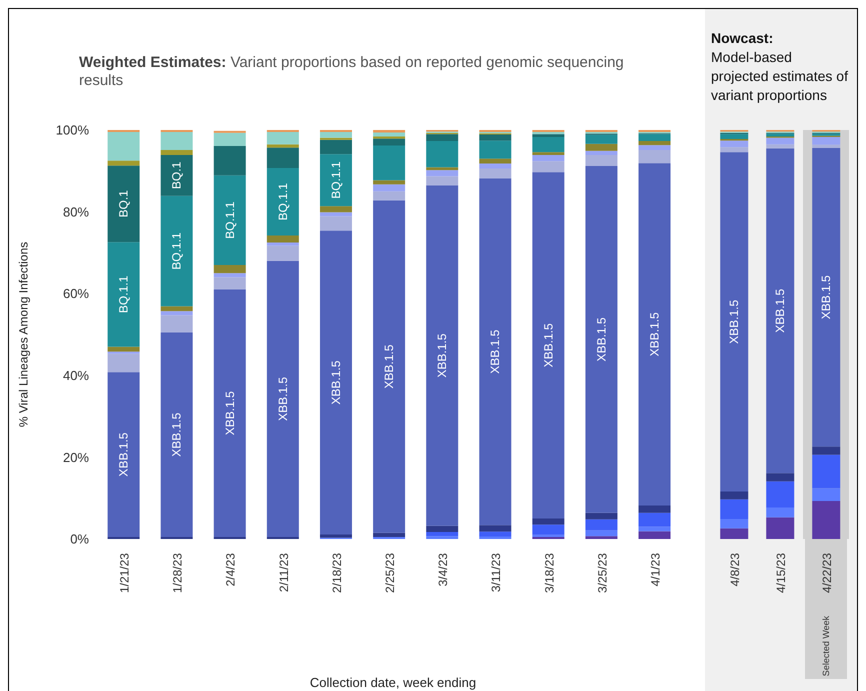 Image resolution: width=866 pixels, height=691 pixels. What do you see at coordinates (283, 572) in the screenshot?
I see `x-tick-label: 2/11/23` at bounding box center [283, 572].